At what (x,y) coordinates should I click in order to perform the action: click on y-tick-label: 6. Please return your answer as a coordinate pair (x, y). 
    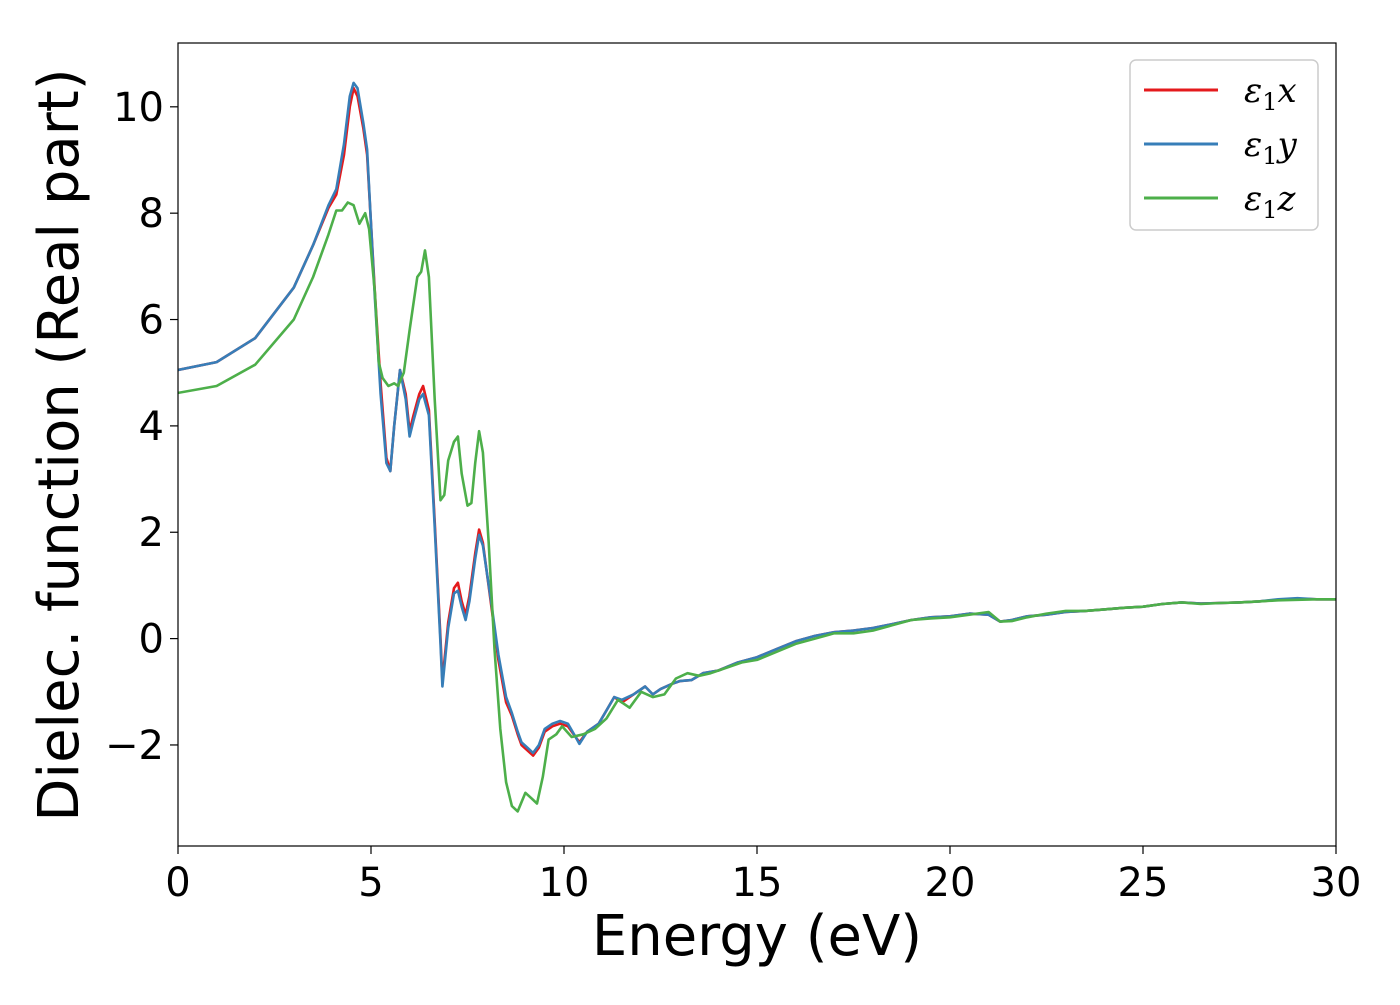
    Looking at the image, I should click on (151, 321).